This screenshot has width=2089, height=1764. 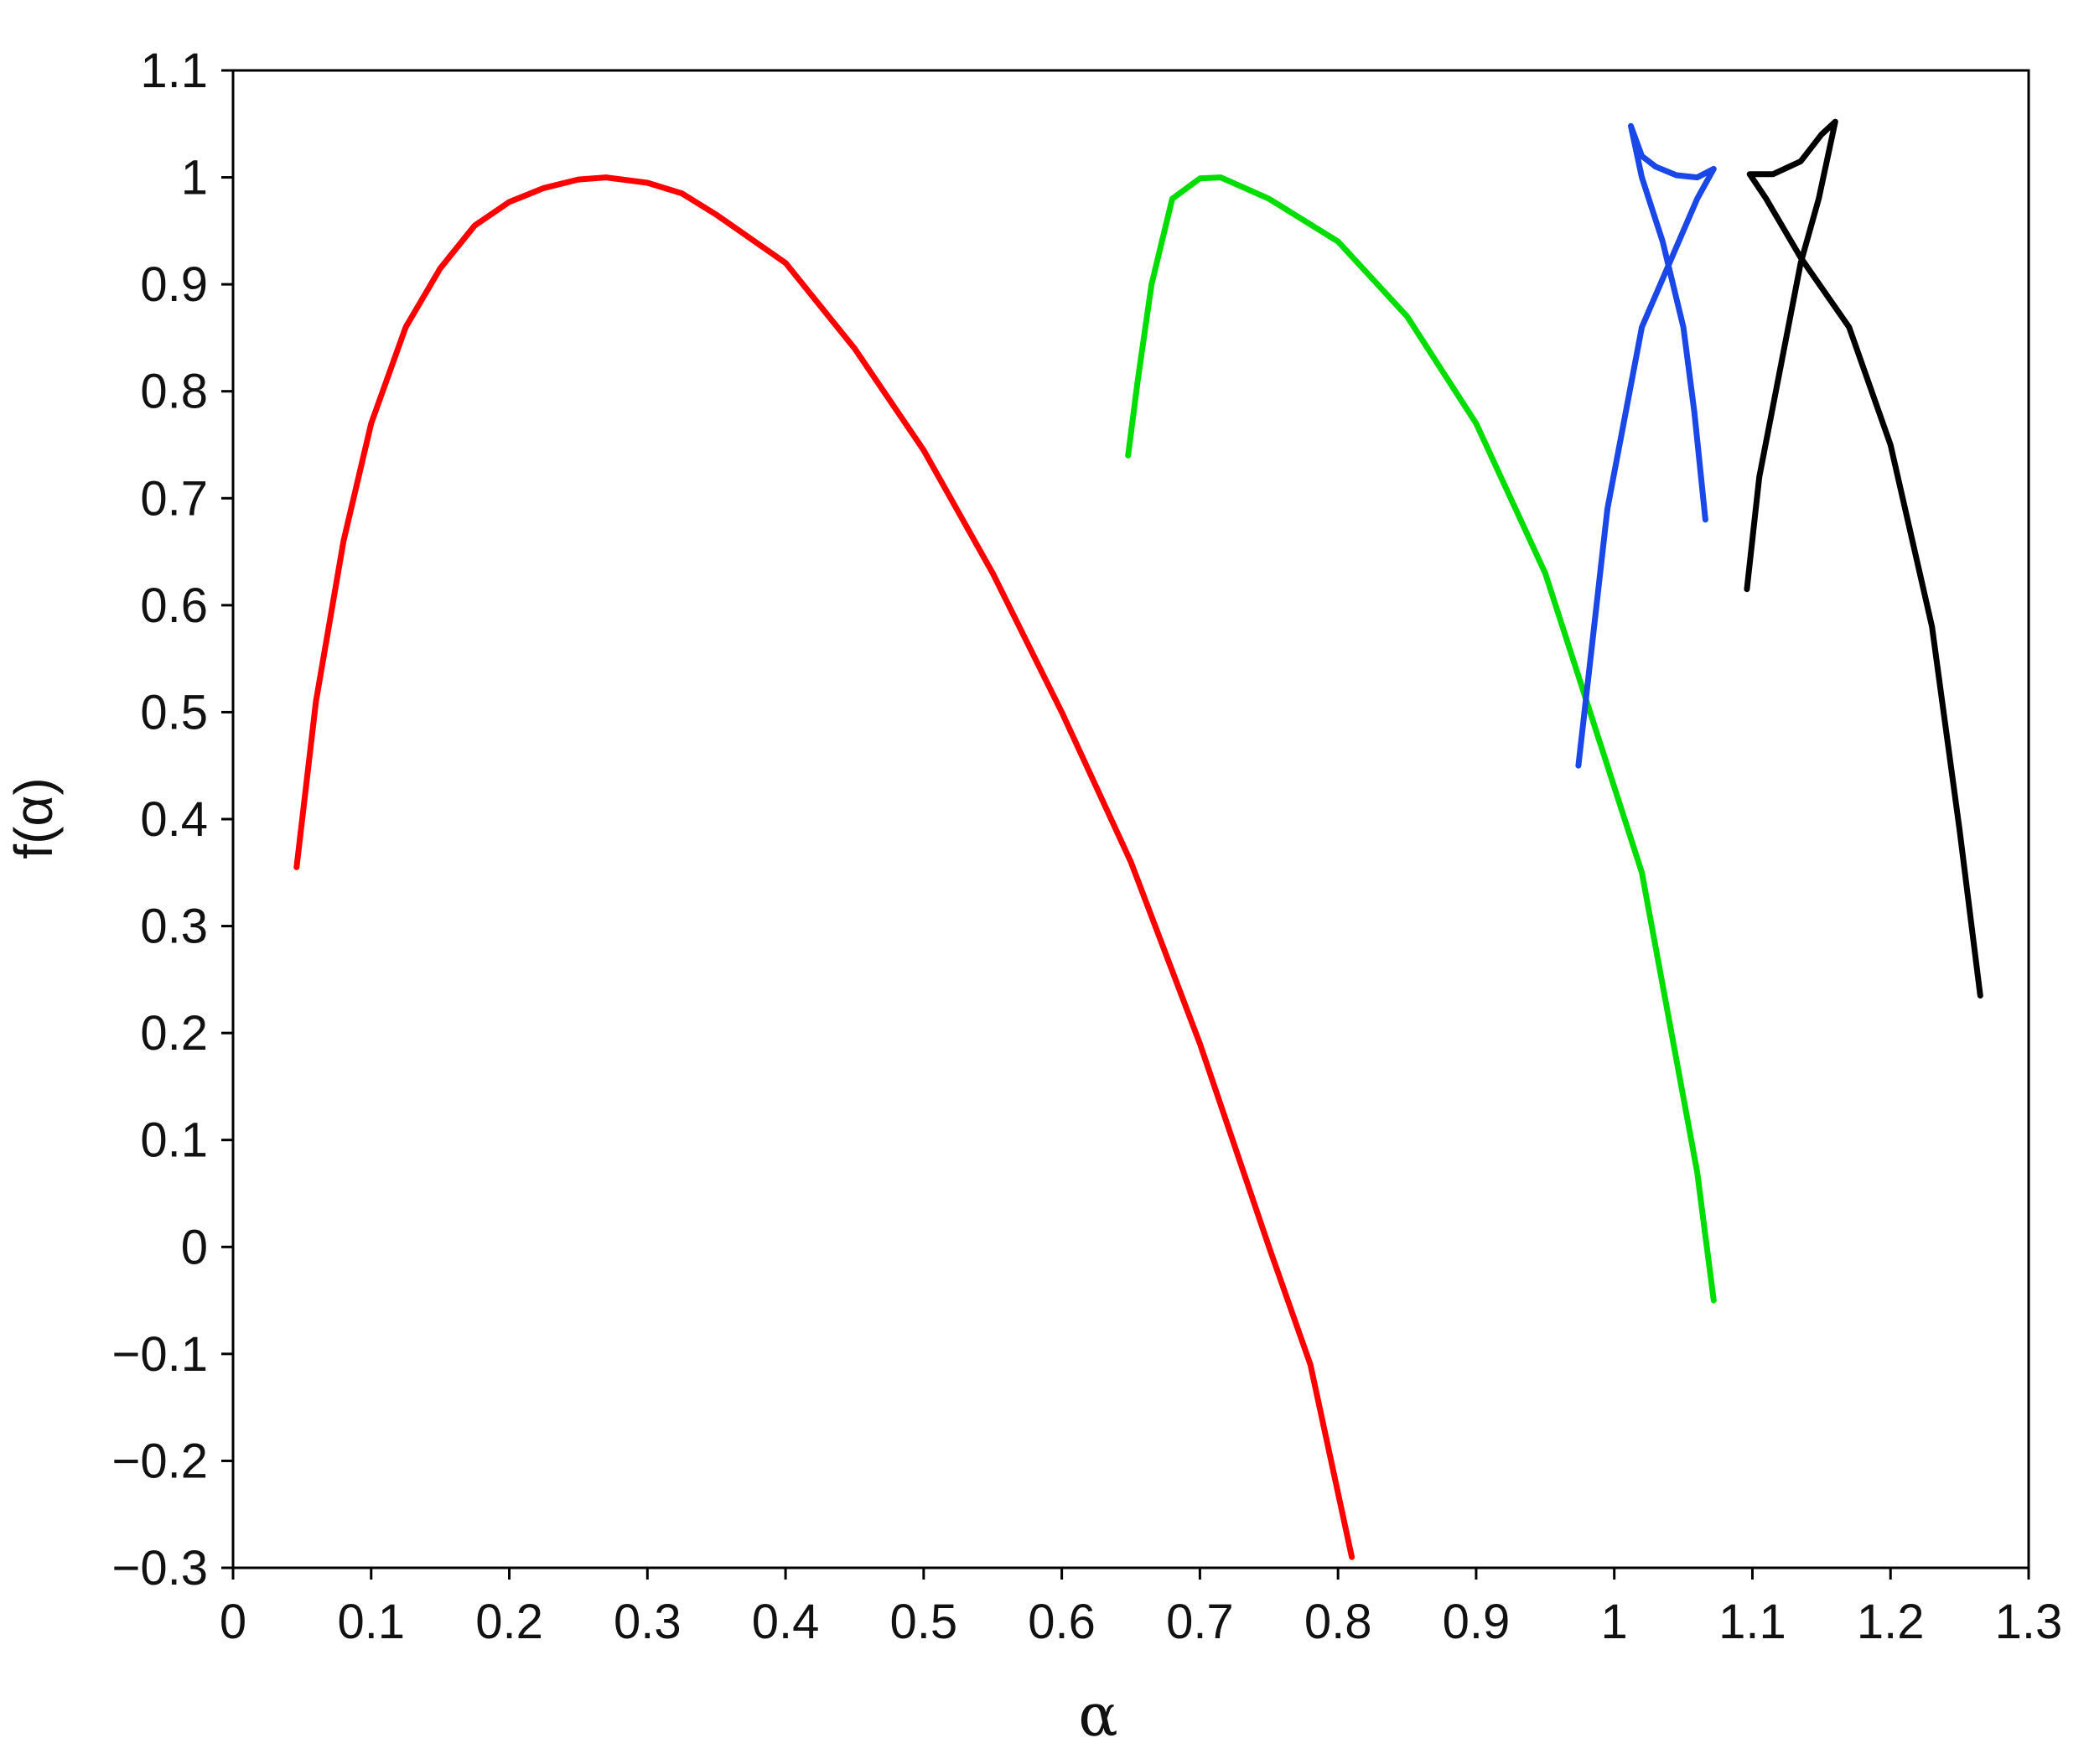 What do you see at coordinates (160, 1461) in the screenshot?
I see `y-tick-label: −0.2` at bounding box center [160, 1461].